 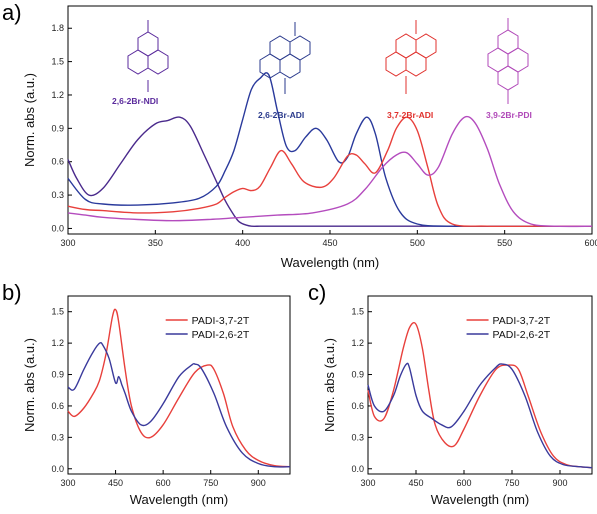 What do you see at coordinates (57, 437) in the screenshot?
I see `panel-b-ytick-label-1: 0.3` at bounding box center [57, 437].